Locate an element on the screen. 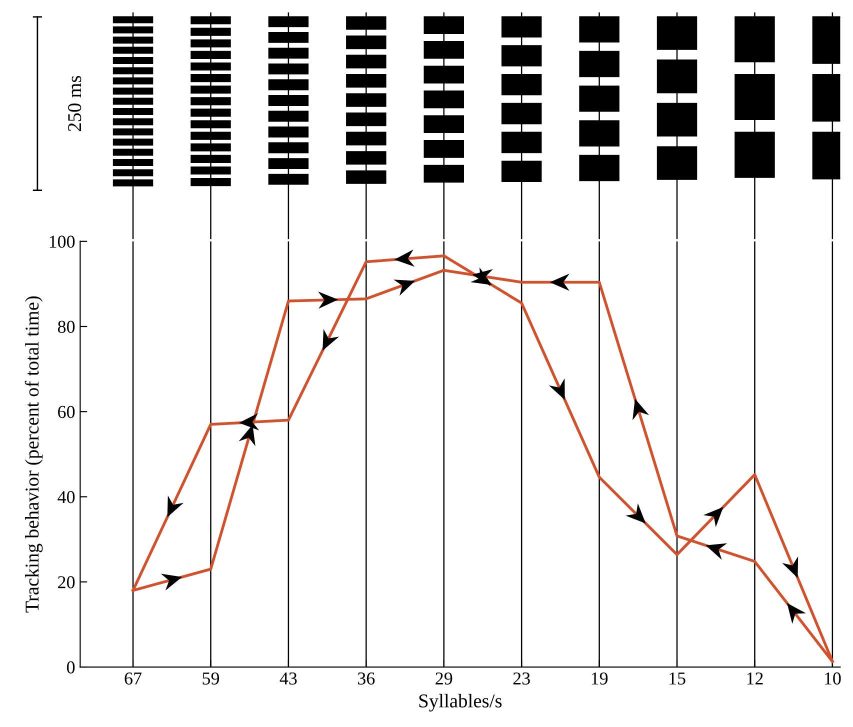  x-tick-label: 15 is located at coordinates (678, 678).